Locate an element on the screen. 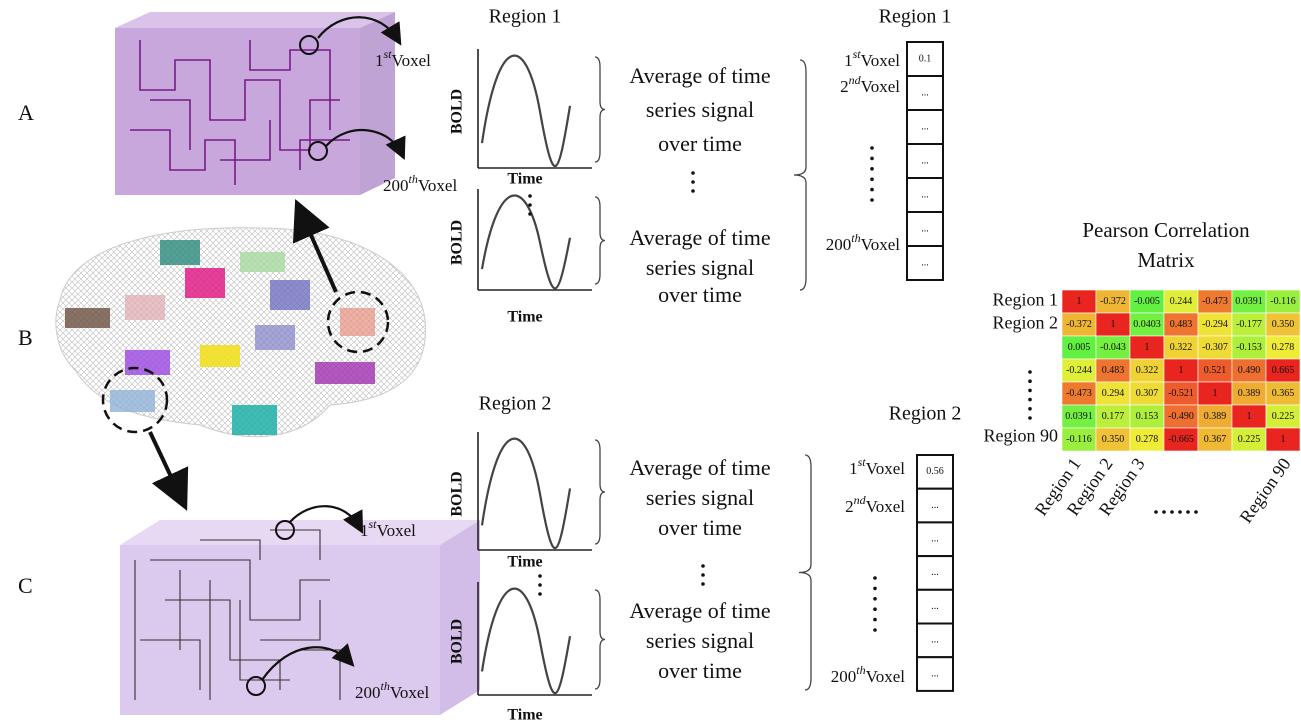 The image size is (1301, 728). ordinal-suffix: th is located at coordinates (855, 238).